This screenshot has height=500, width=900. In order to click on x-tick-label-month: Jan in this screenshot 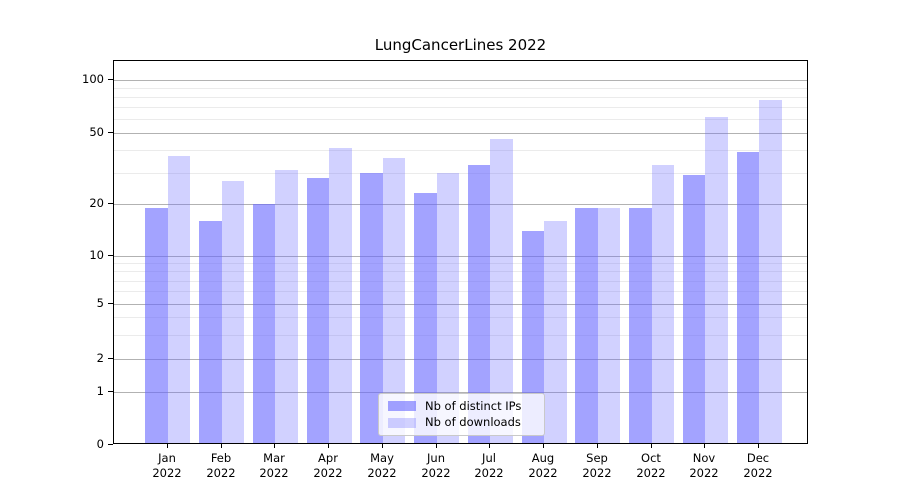, I will do `click(167, 458)`.